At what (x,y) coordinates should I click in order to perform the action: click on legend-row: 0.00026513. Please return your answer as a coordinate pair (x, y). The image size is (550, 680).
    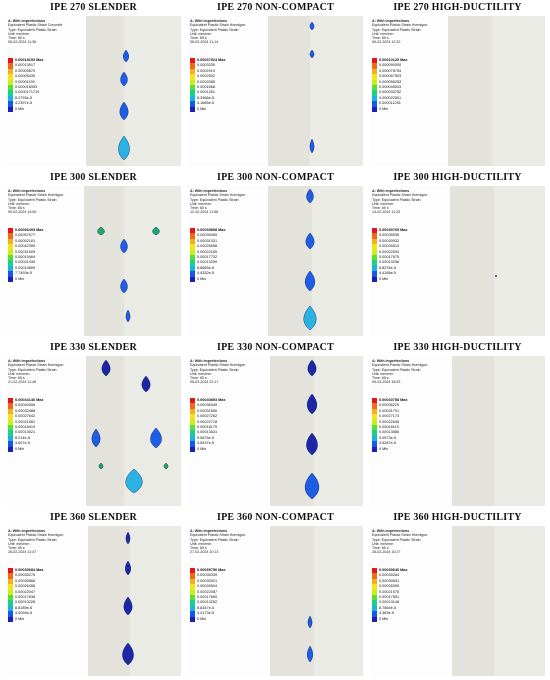
    Looking at the image, I should click on (412, 247).